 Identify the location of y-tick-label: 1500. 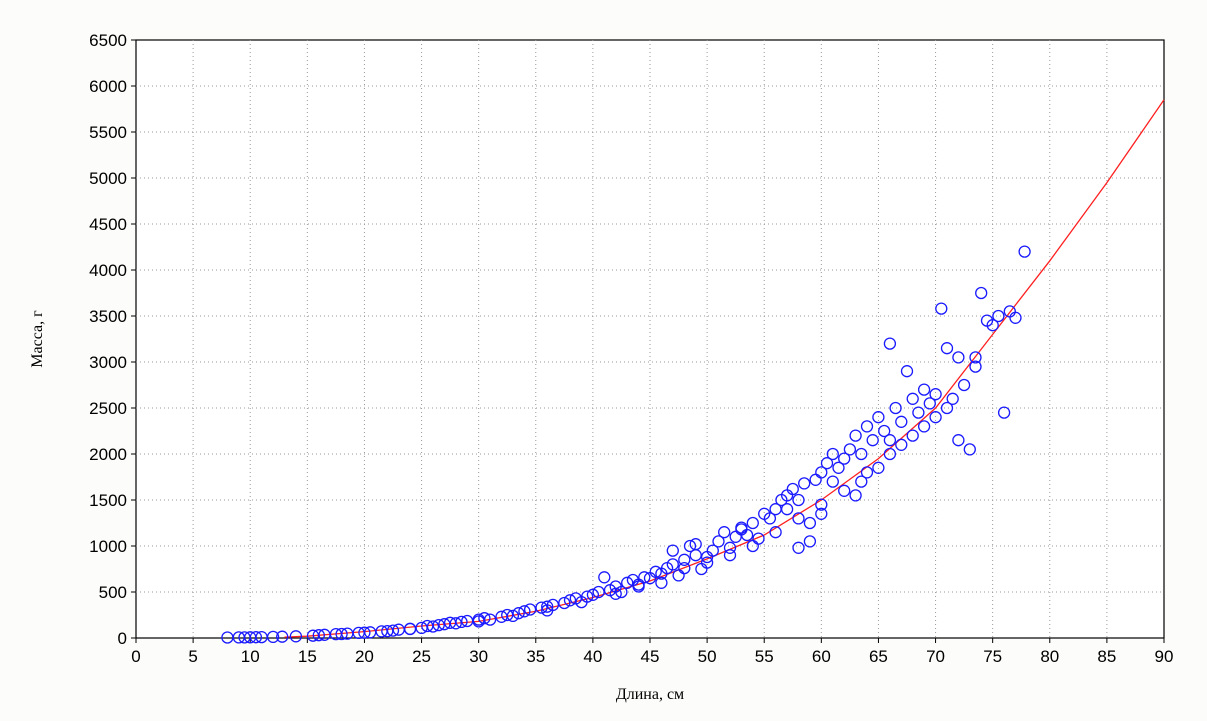
(108, 500).